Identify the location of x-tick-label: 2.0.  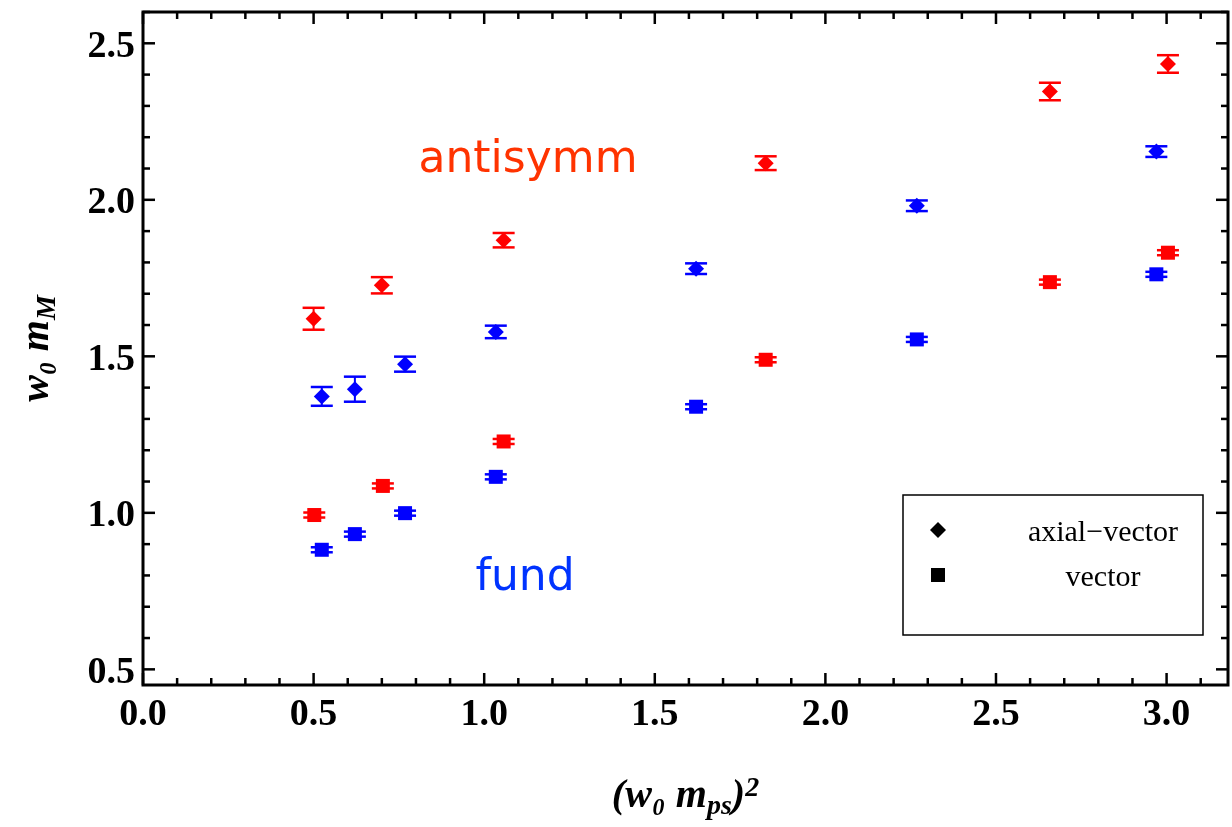
(825, 712).